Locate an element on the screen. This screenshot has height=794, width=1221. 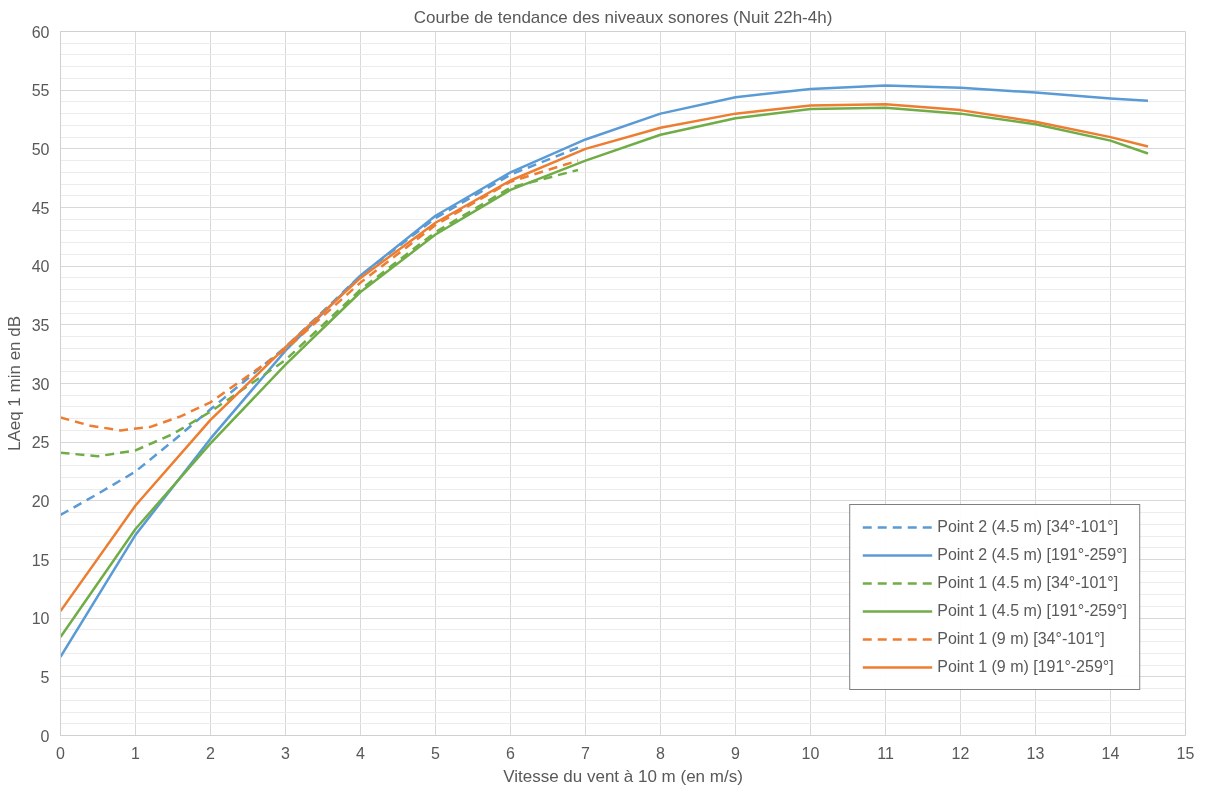
x-tick-label: 14 is located at coordinates (1110, 753).